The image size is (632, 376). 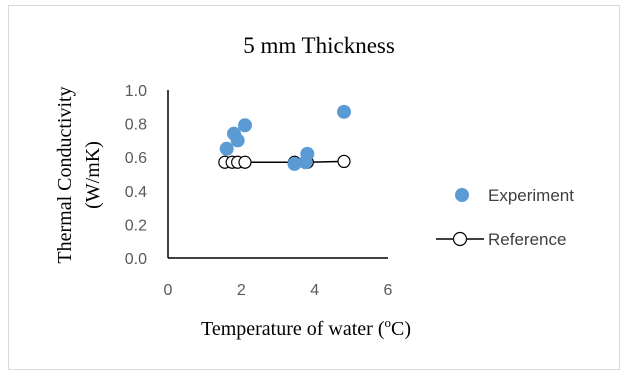 What do you see at coordinates (285, 137) in the screenshot?
I see `experiment-series` at bounding box center [285, 137].